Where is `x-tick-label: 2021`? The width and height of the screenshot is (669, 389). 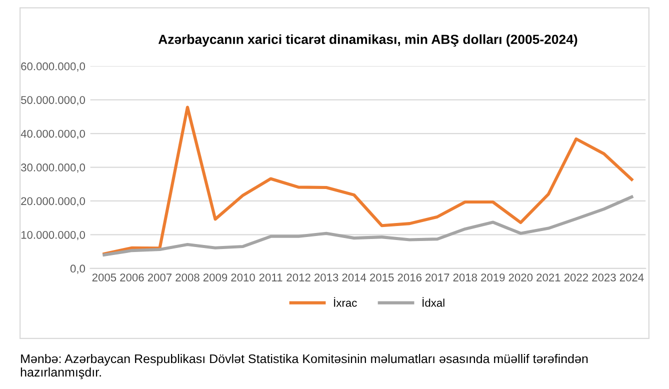 x-tick-label: 2021 is located at coordinates (548, 278).